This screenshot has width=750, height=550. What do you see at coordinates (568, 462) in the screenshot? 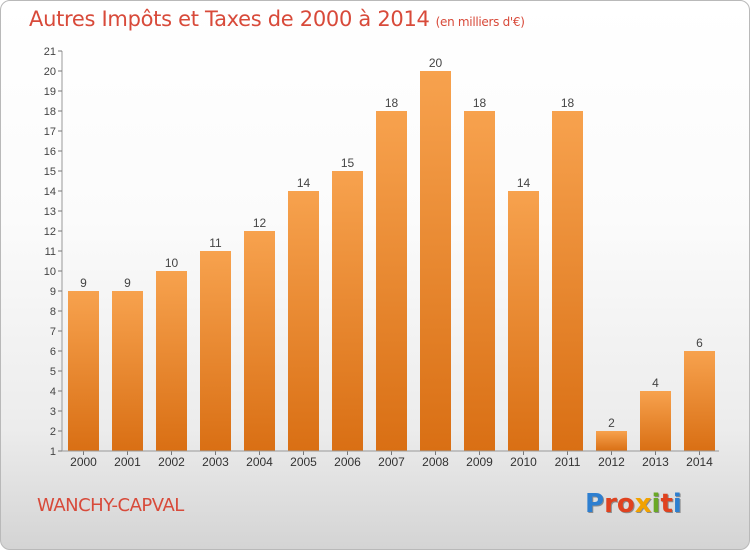
I see `x-tick-label: 2011` at bounding box center [568, 462].